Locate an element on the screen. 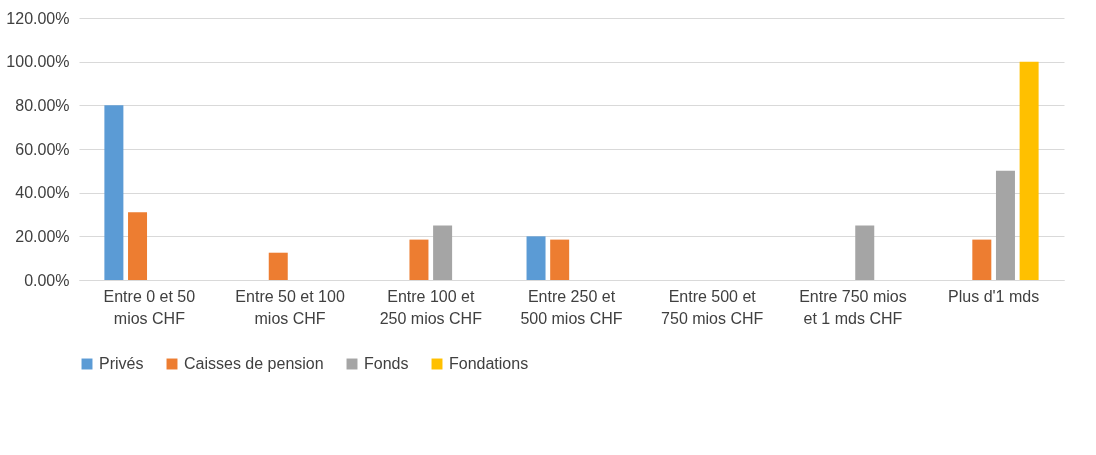 Image resolution: width=1096 pixels, height=455 pixels. legend-label: Caisses de pension is located at coordinates (254, 363).